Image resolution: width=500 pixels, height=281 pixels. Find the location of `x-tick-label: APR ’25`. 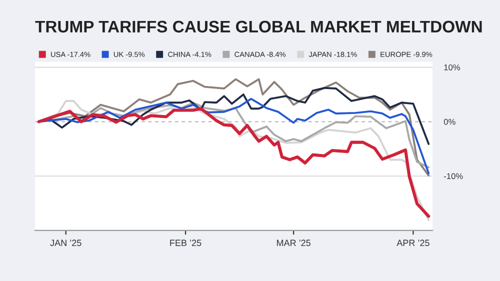

x-tick-label: APR ’25 is located at coordinates (413, 243).